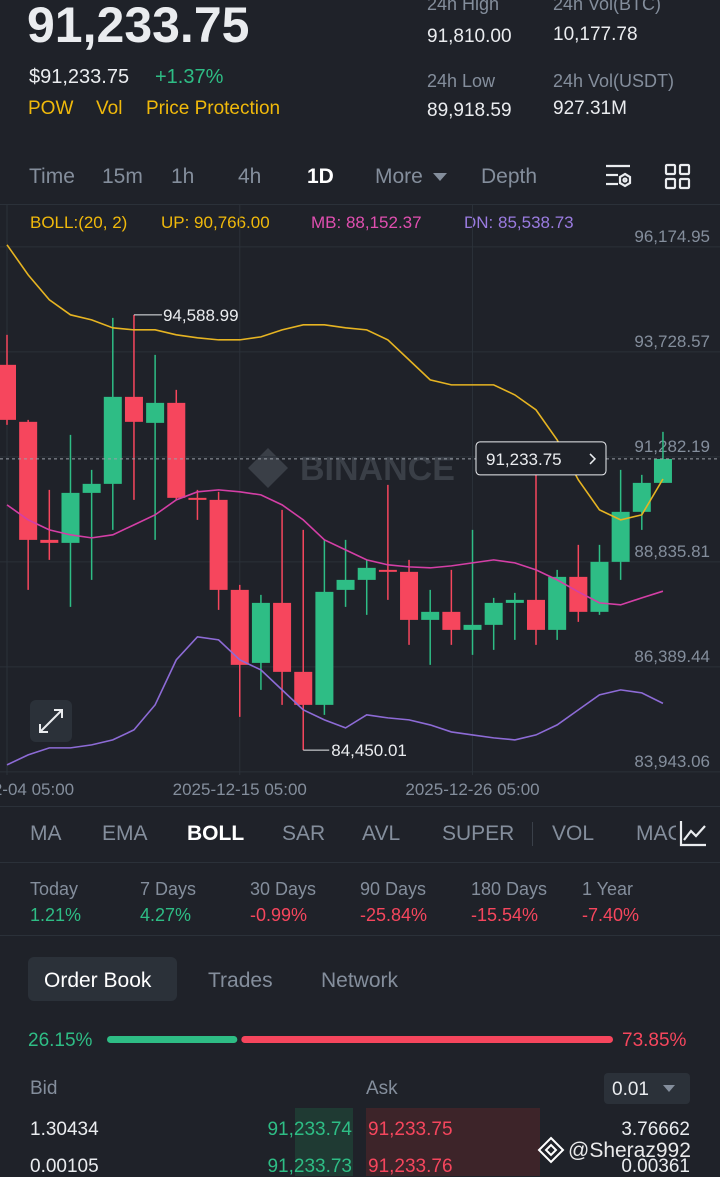 The height and width of the screenshot is (1177, 720). Describe the element at coordinates (44, 1088) in the screenshot. I see `bid-header: Bid` at that location.